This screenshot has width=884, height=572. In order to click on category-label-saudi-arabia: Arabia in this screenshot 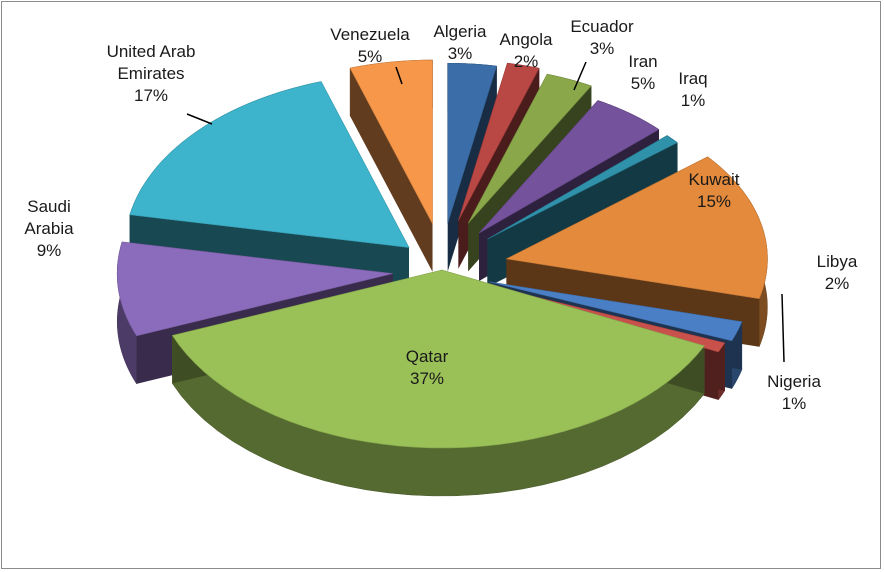, I will do `click(49, 228)`.